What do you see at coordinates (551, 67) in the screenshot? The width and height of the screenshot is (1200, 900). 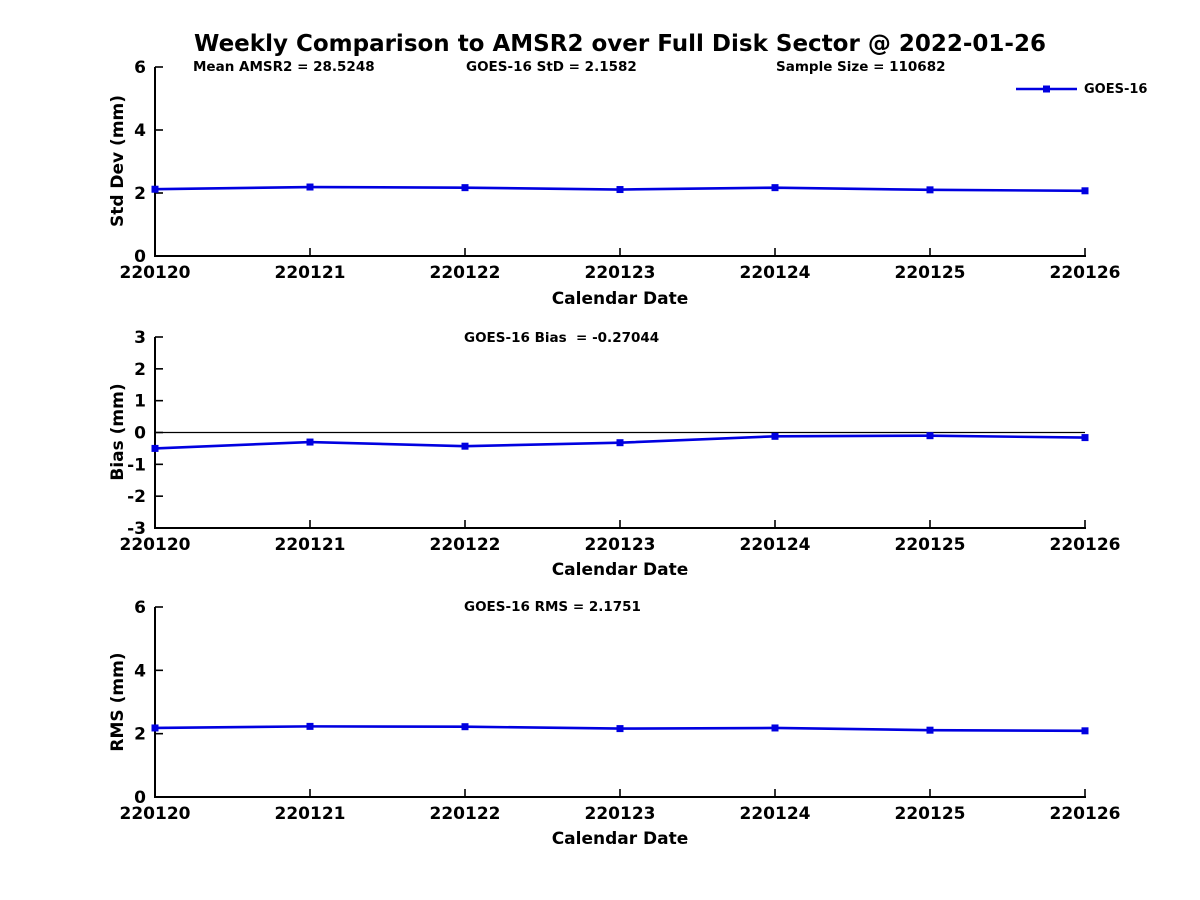 I see `annotation-goes16-std: GOES-16 StD = 2.1582` at bounding box center [551, 67].